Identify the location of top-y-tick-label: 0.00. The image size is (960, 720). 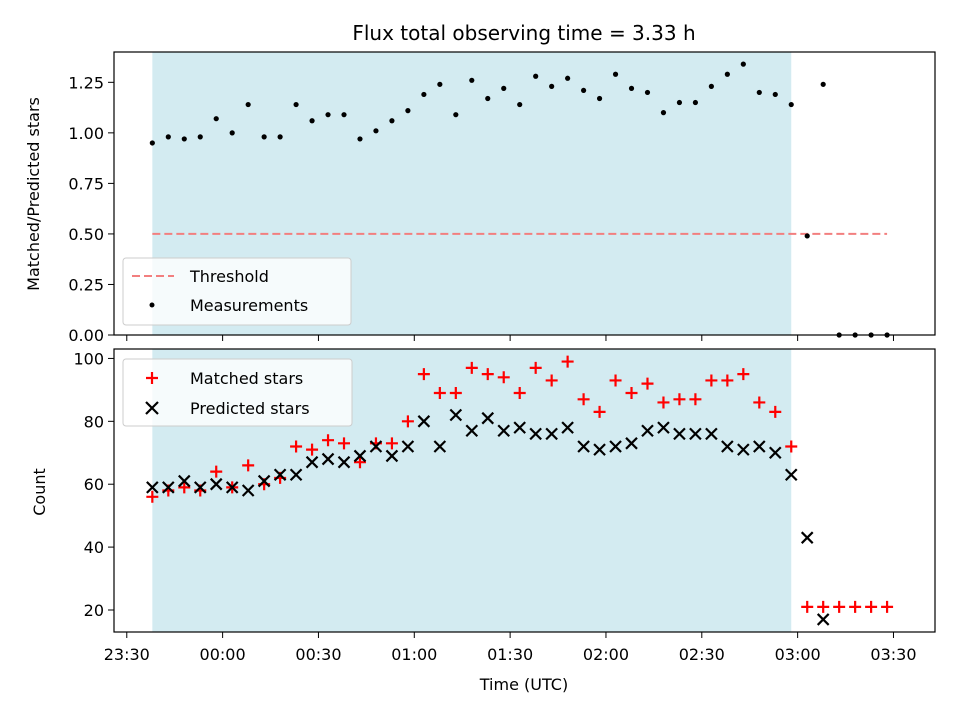
(86, 335).